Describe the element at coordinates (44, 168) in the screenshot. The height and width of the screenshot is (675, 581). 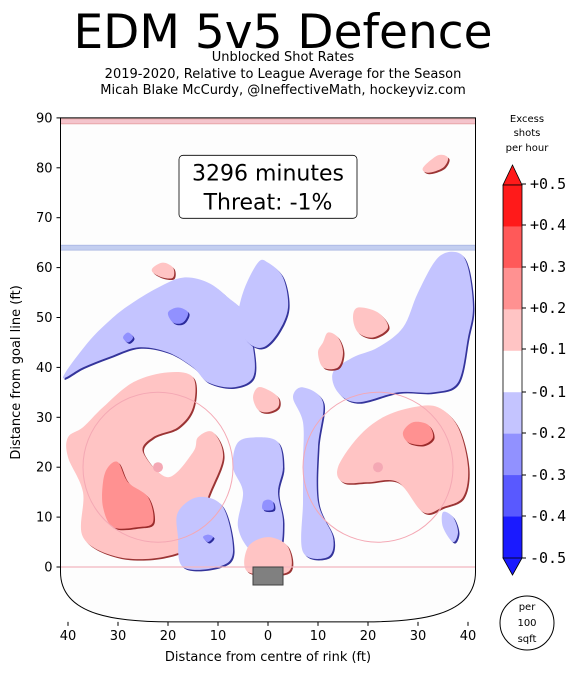
I see `y-tick-label-8: 80` at that location.